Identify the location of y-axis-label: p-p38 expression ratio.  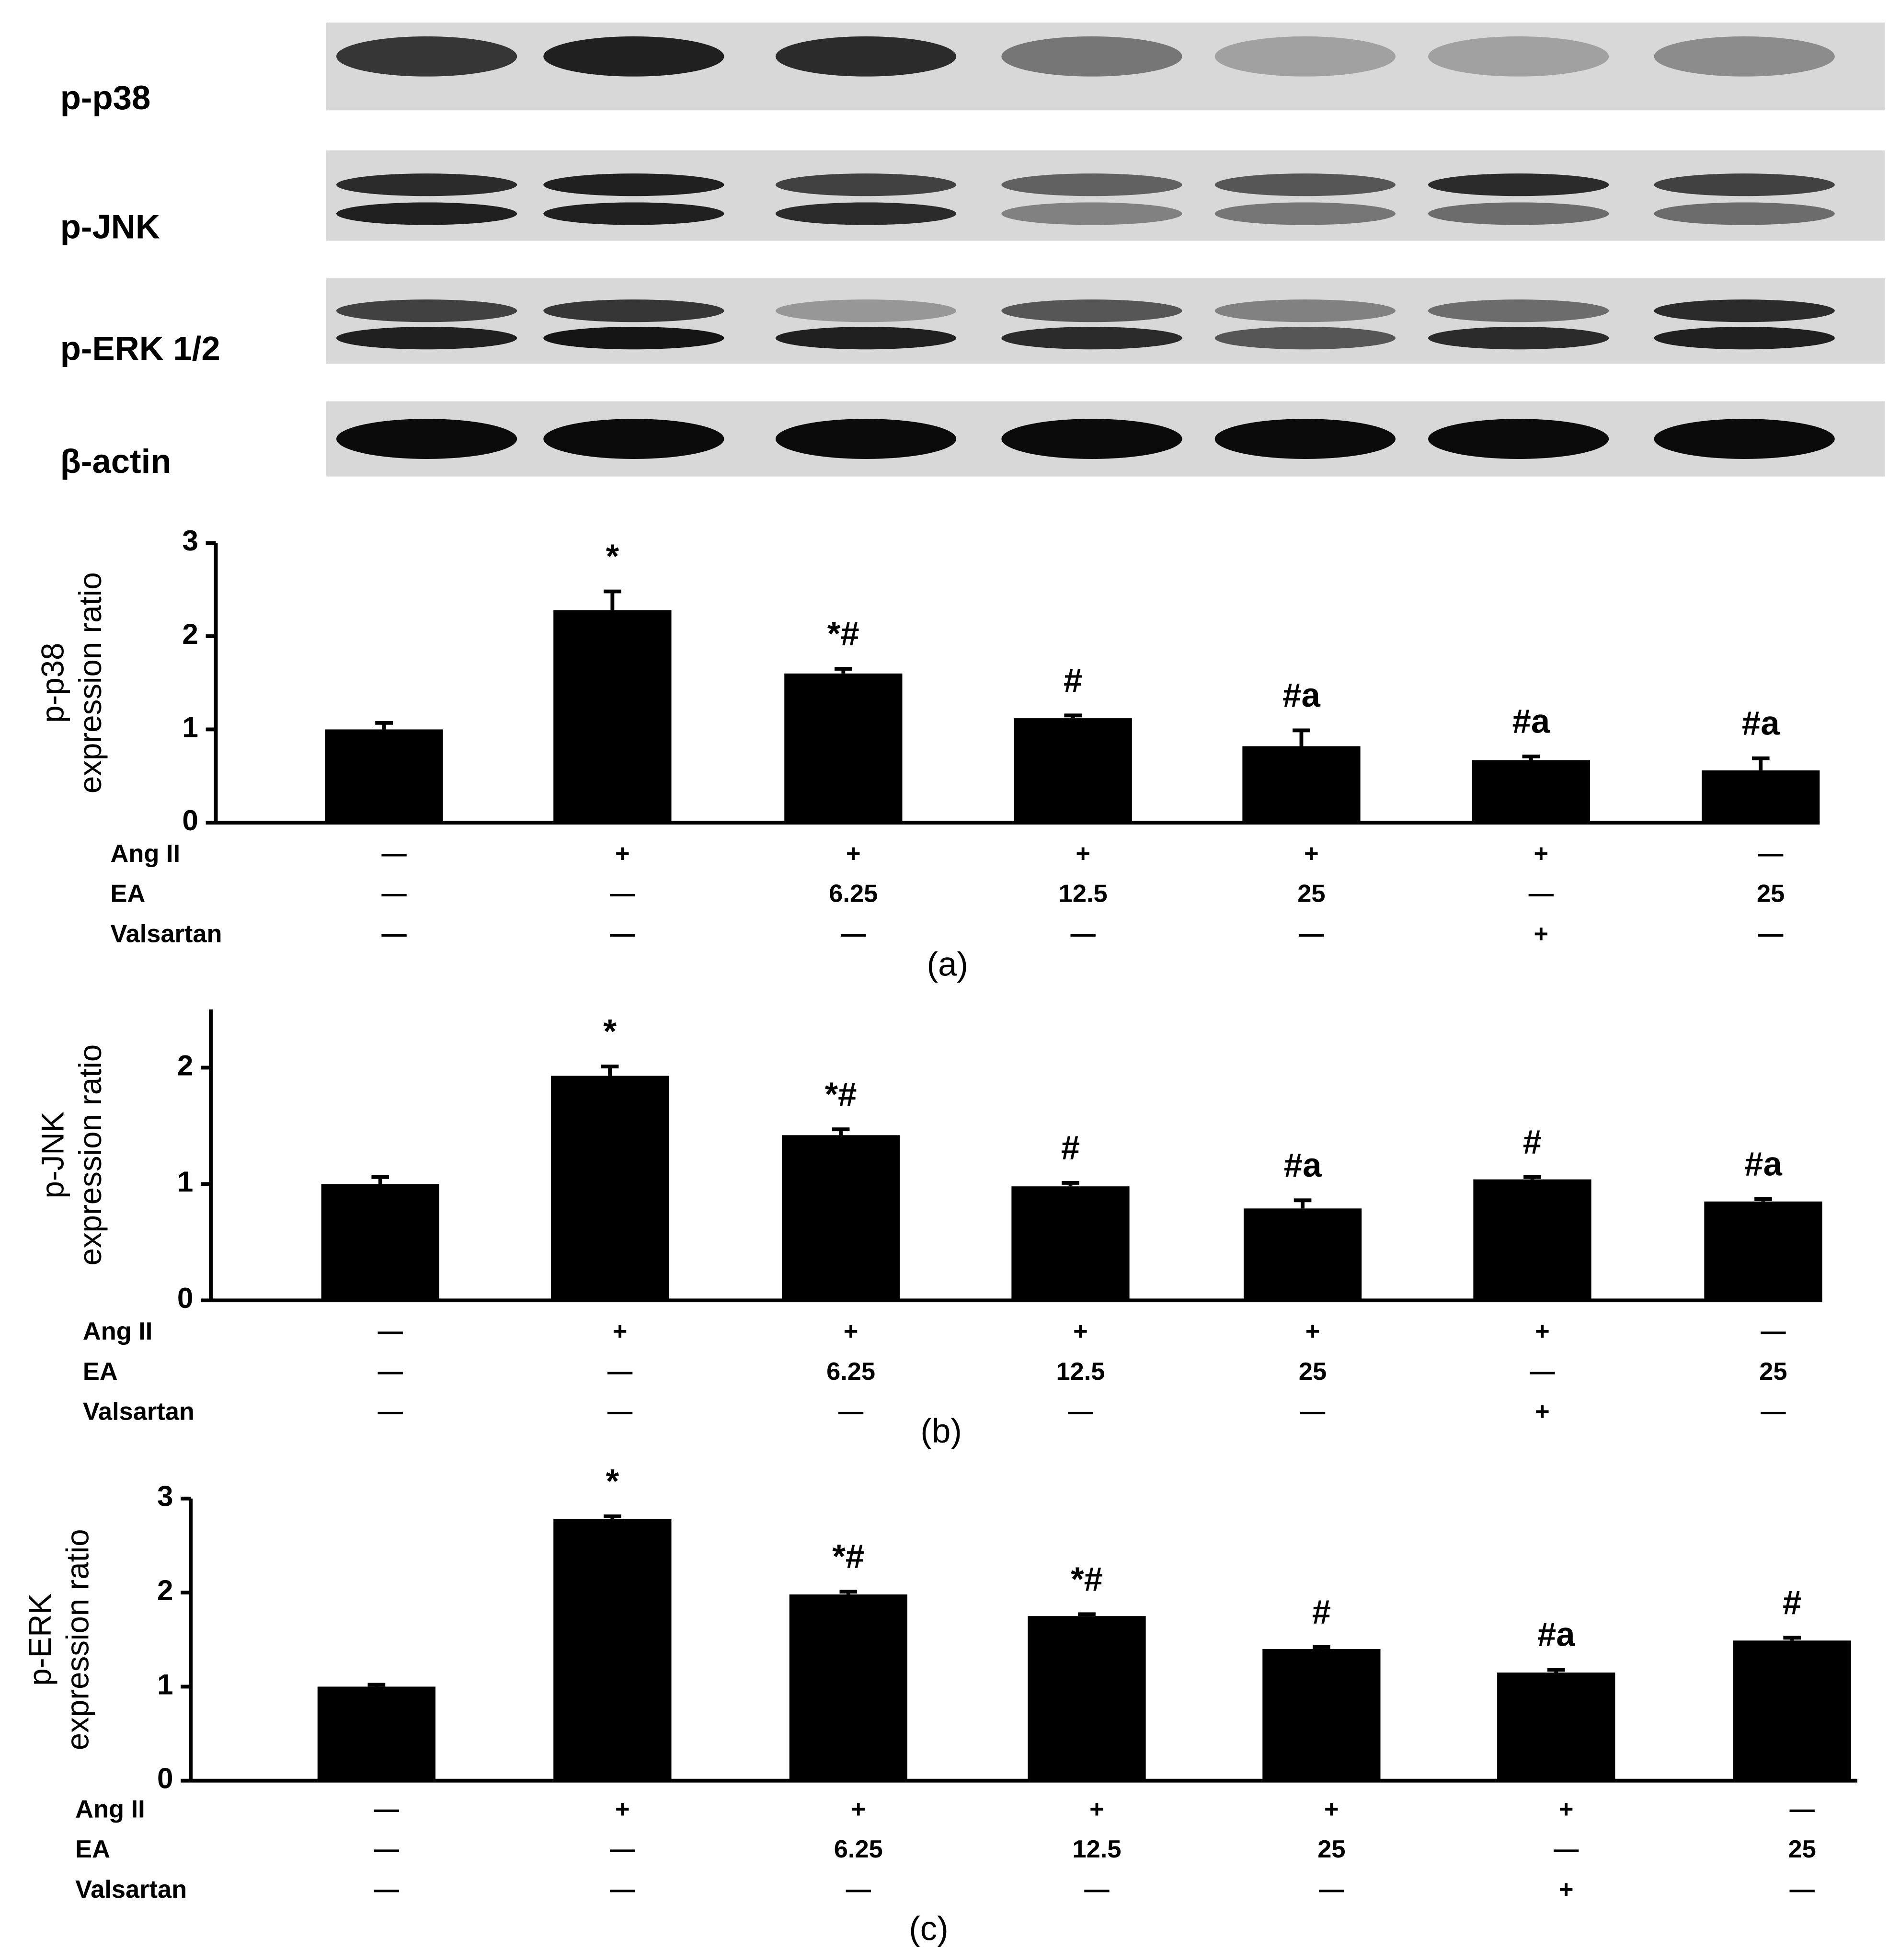
(71, 682).